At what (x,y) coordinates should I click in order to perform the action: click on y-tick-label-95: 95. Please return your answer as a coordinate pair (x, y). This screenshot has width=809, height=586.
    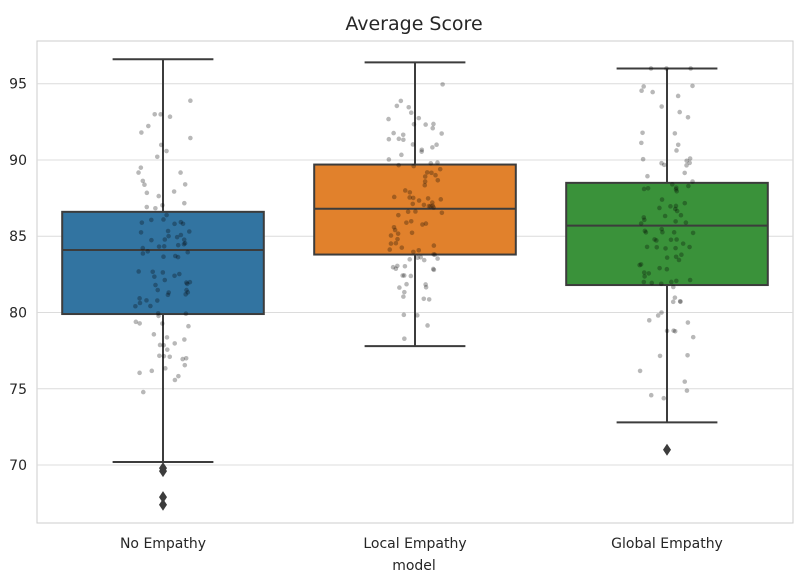
    Looking at the image, I should click on (18, 85).